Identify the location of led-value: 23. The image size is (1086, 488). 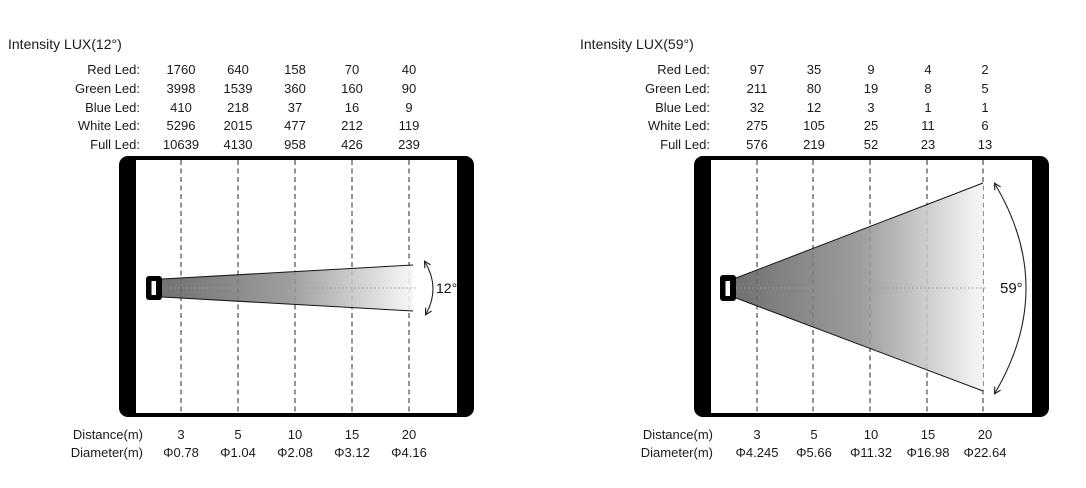
(928, 144).